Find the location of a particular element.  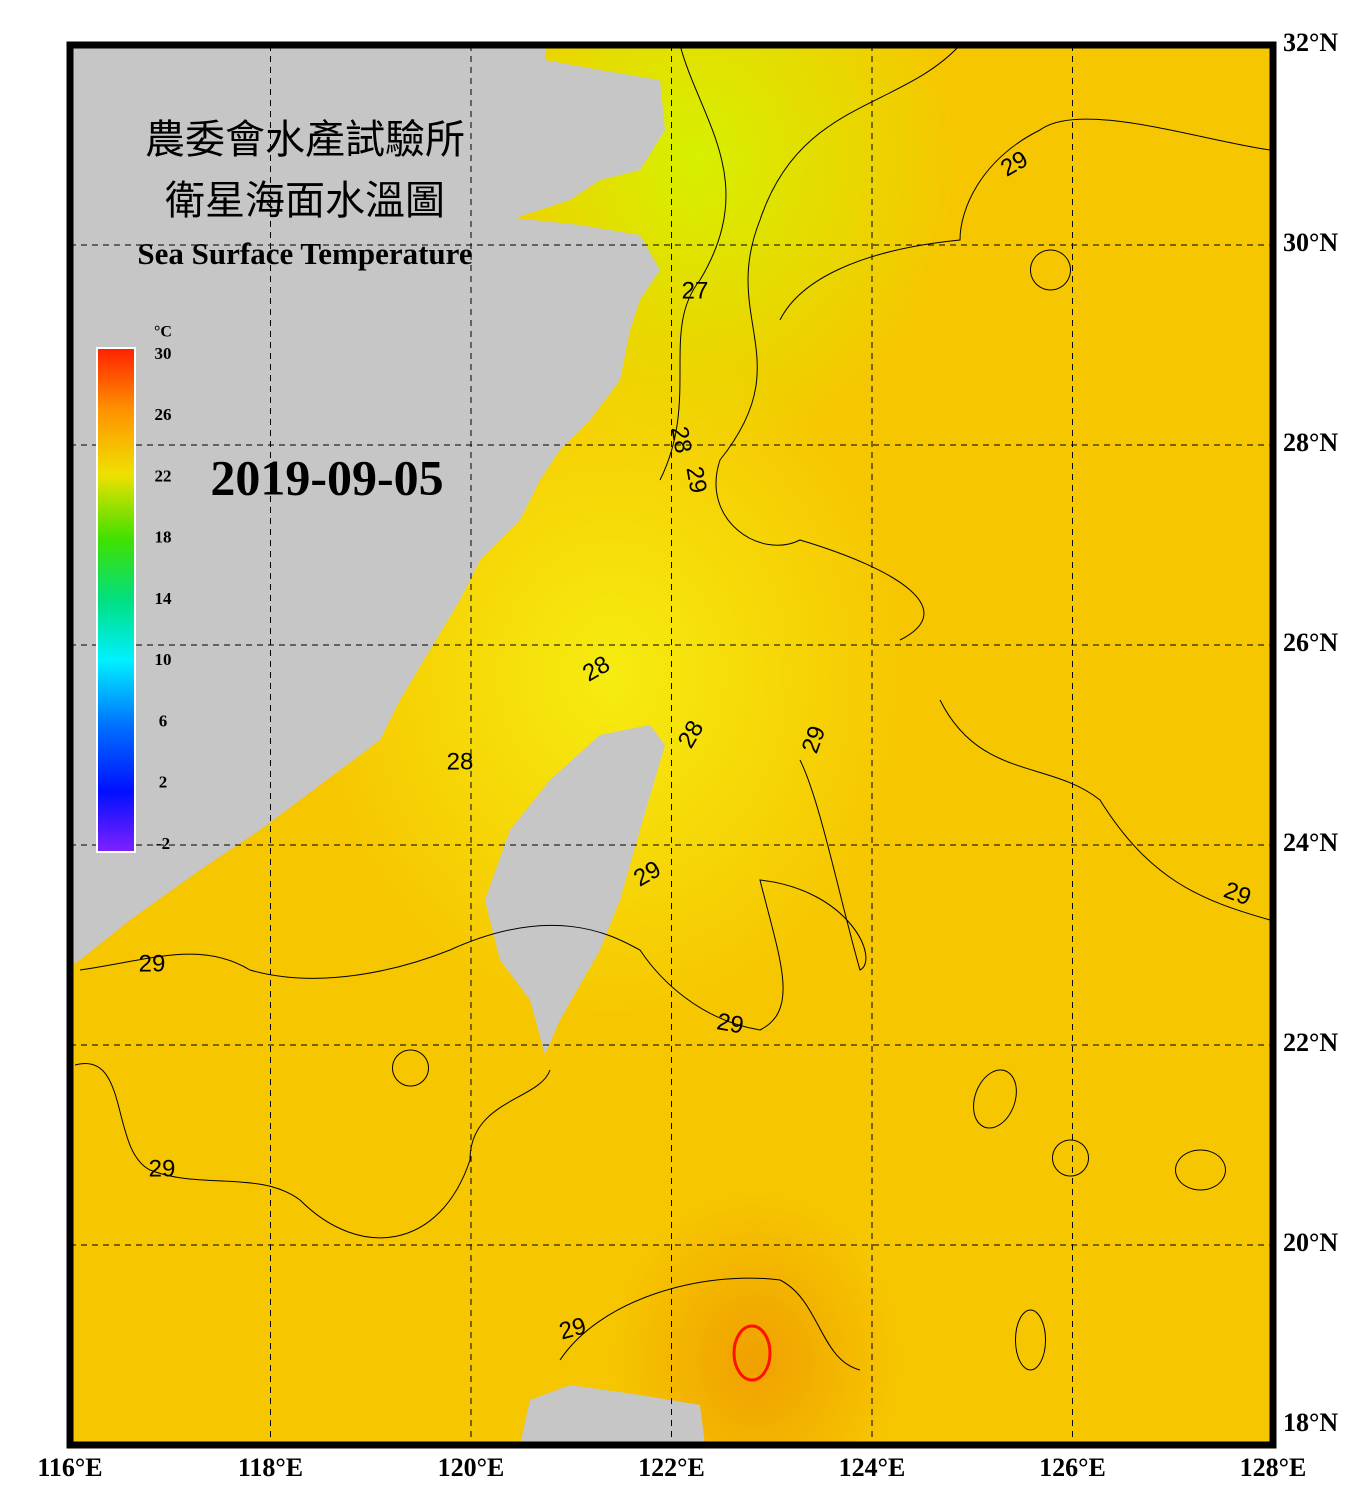

land-luzon is located at coordinates (612, 1415).